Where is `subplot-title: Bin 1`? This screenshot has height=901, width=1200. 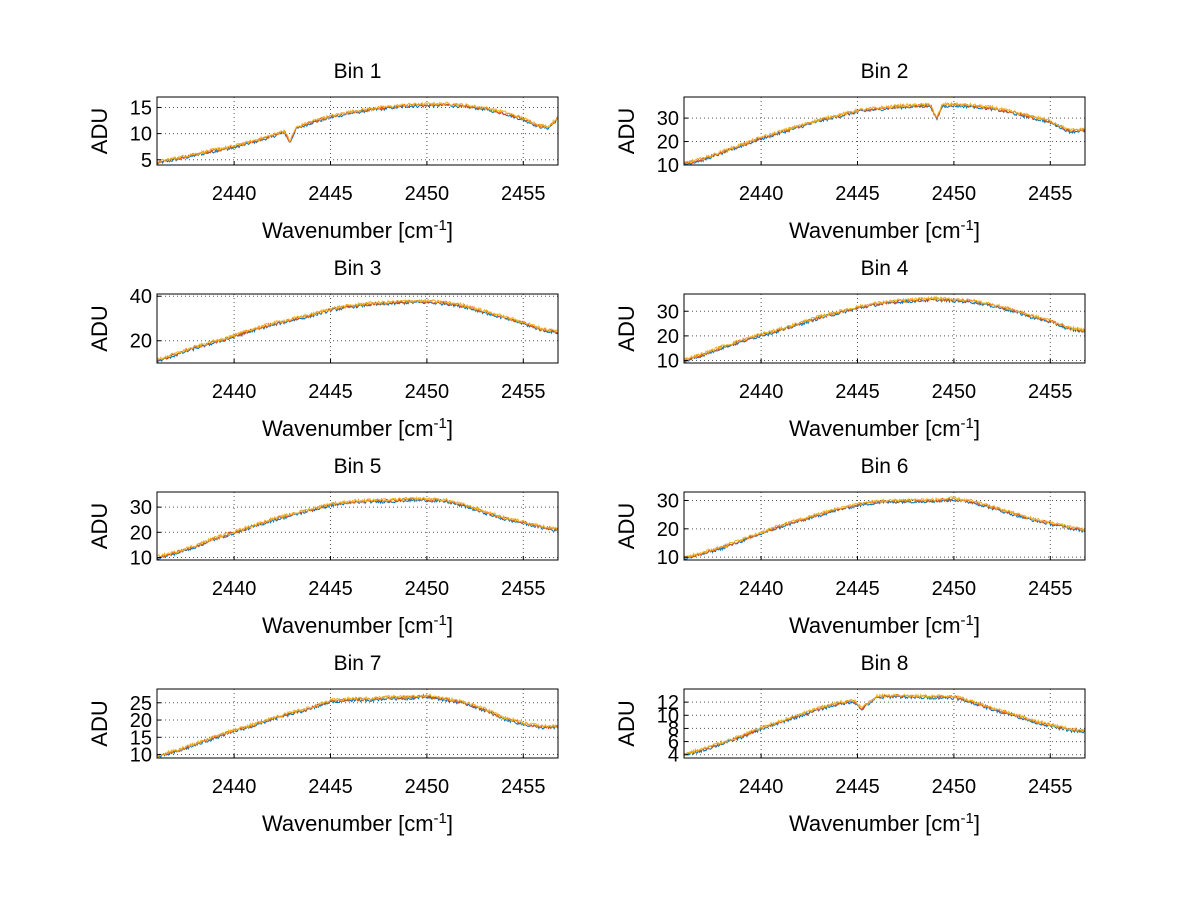
subplot-title: Bin 1 is located at coordinates (358, 71).